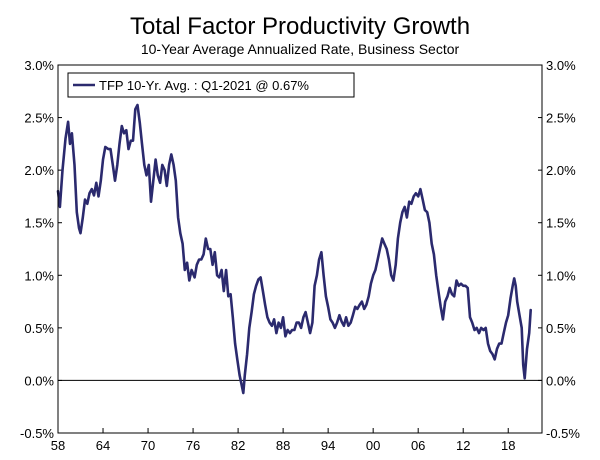  I want to click on y-tick-label-left: 3.0%, so click(39, 65).